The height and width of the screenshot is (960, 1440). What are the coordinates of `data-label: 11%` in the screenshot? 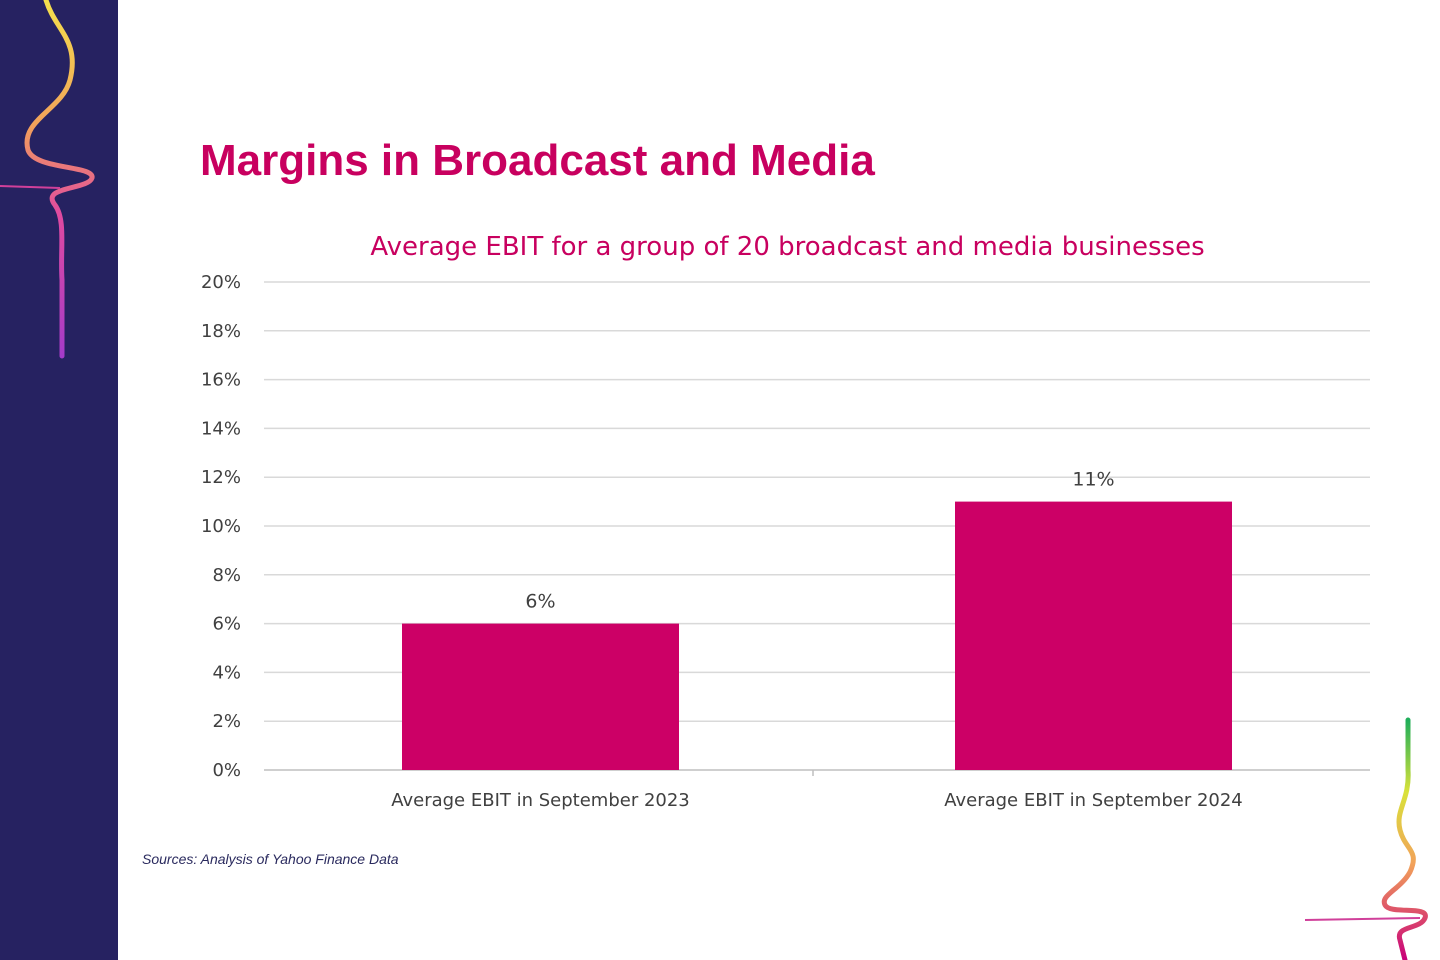 It's located at (1093, 480).